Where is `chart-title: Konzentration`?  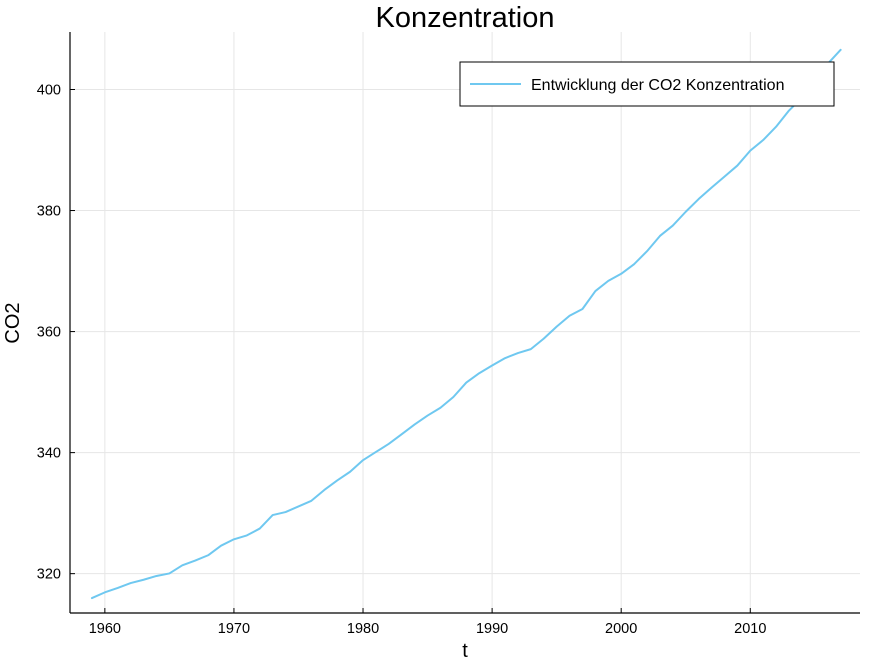
chart-title: Konzentration is located at coordinates (465, 18).